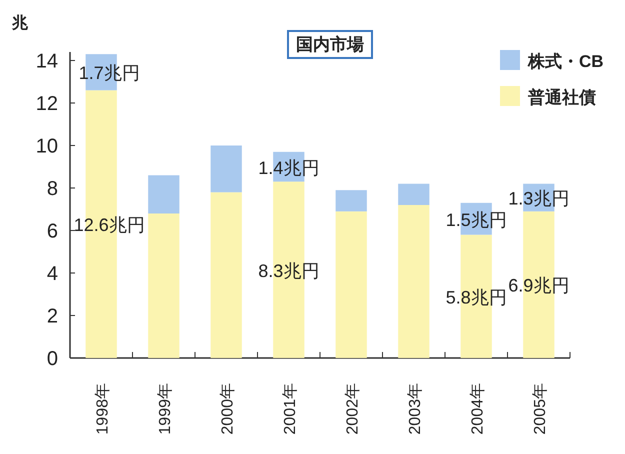 This screenshot has height=454, width=625. What do you see at coordinates (289, 270) in the screenshot?
I see `data-label: 8.3兆円` at bounding box center [289, 270].